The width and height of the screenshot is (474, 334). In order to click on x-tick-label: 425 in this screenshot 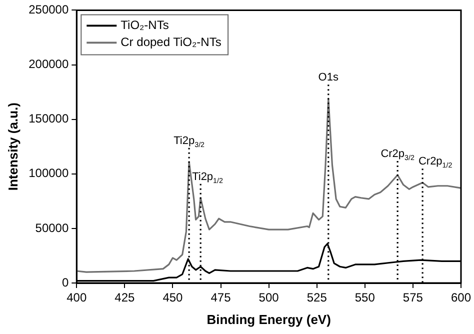, I will do `click(125, 297)`.